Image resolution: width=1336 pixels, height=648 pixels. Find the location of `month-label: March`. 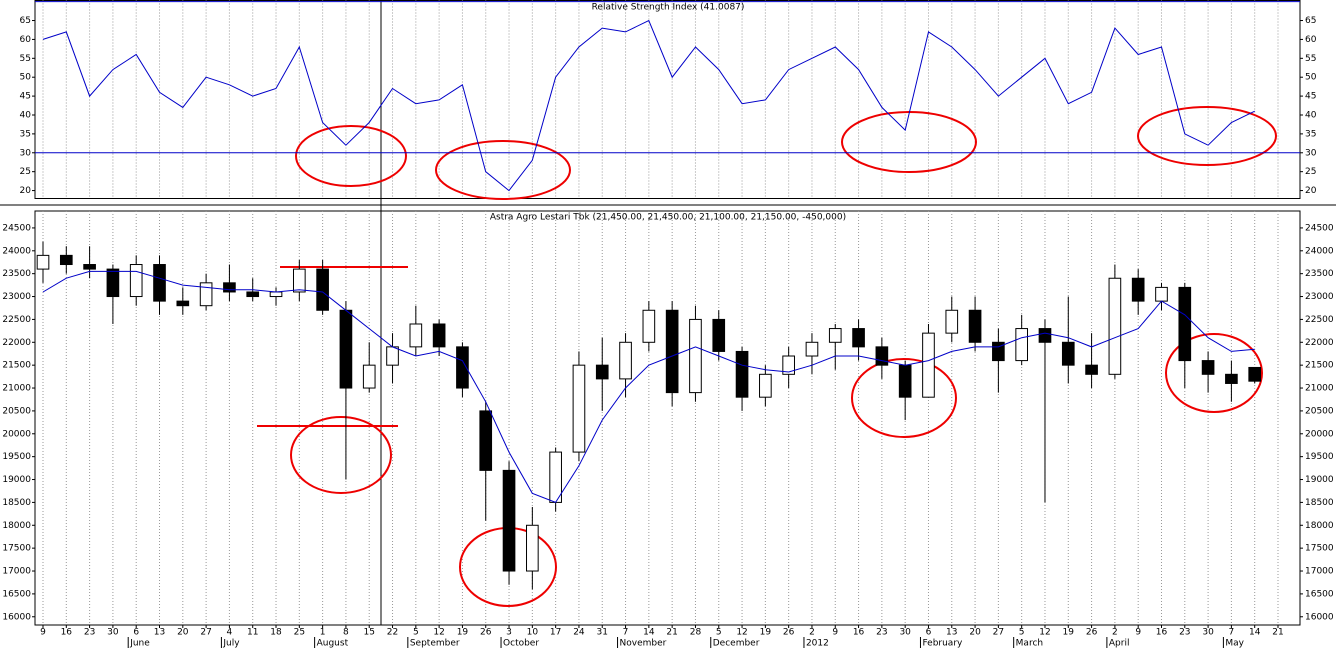

month-label: March is located at coordinates (1029, 643).